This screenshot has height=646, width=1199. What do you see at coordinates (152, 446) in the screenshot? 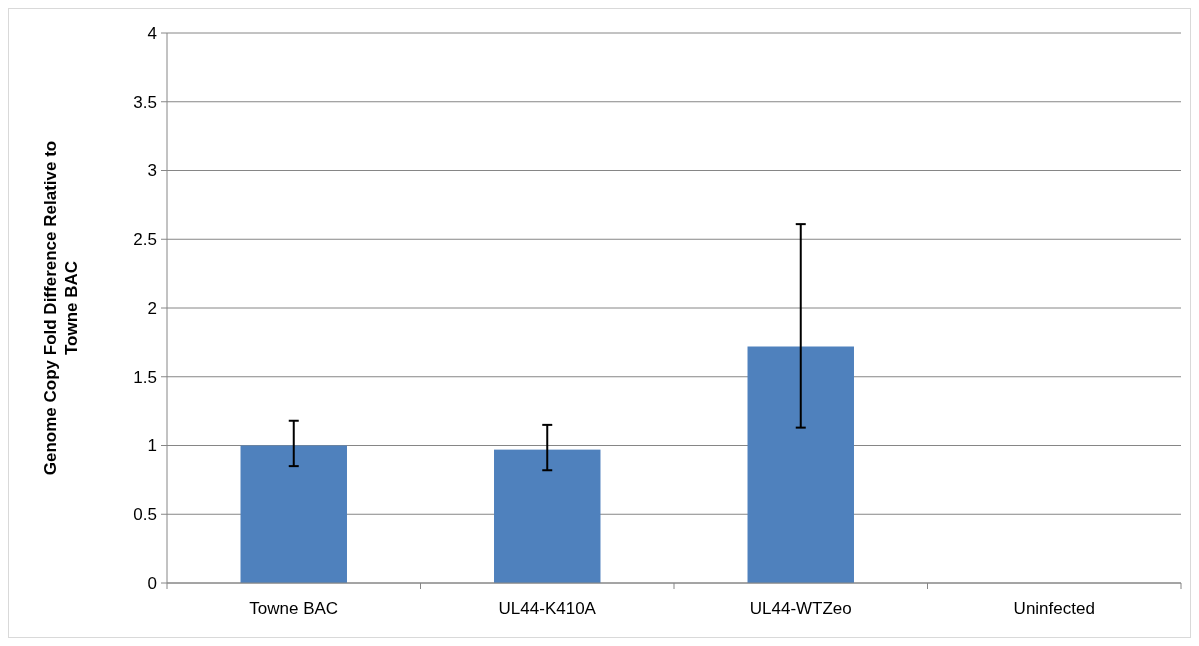
I see `y-tick-label: 1` at bounding box center [152, 446].